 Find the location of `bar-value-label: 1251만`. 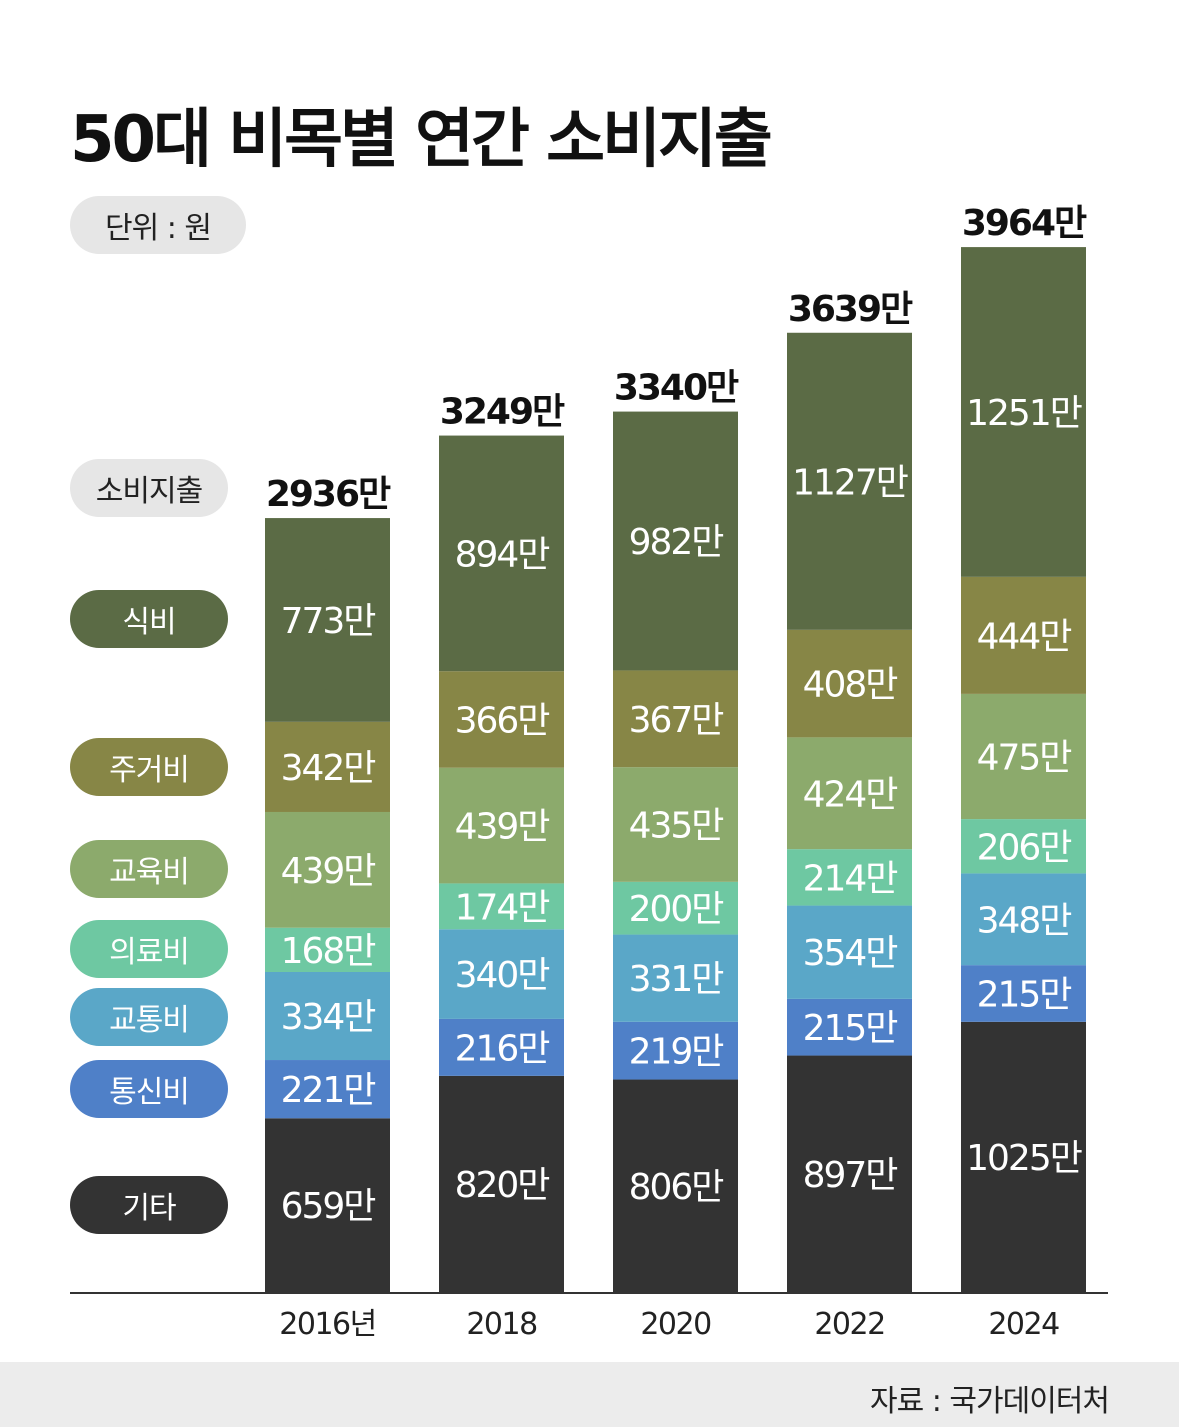

bar-value-label: 1251만 is located at coordinates (1024, 413).